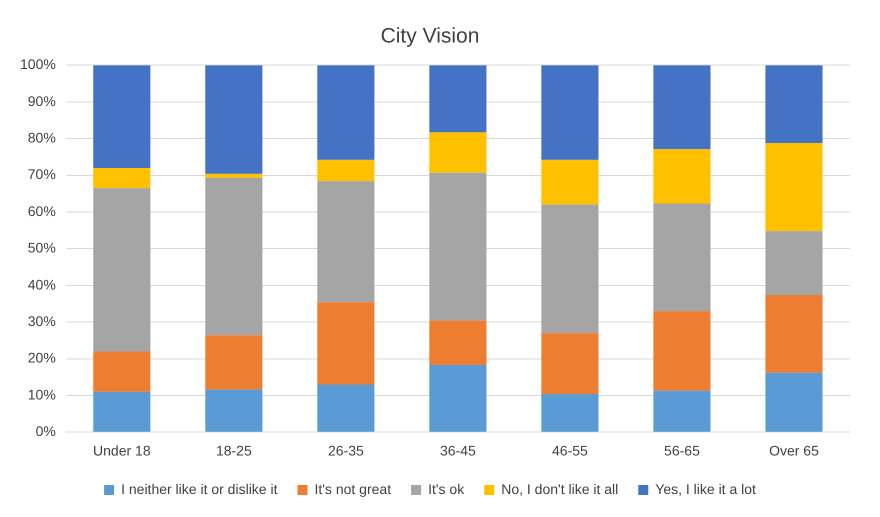 This screenshot has height=517, width=880. I want to click on legend-label: I neither like it or dislike it, so click(199, 488).